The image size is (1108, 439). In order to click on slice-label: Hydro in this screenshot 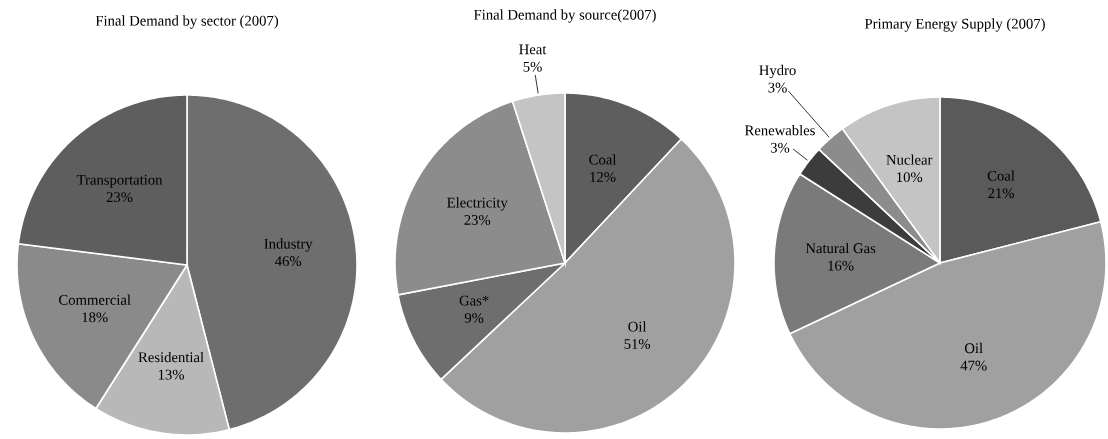, I will do `click(777, 71)`.